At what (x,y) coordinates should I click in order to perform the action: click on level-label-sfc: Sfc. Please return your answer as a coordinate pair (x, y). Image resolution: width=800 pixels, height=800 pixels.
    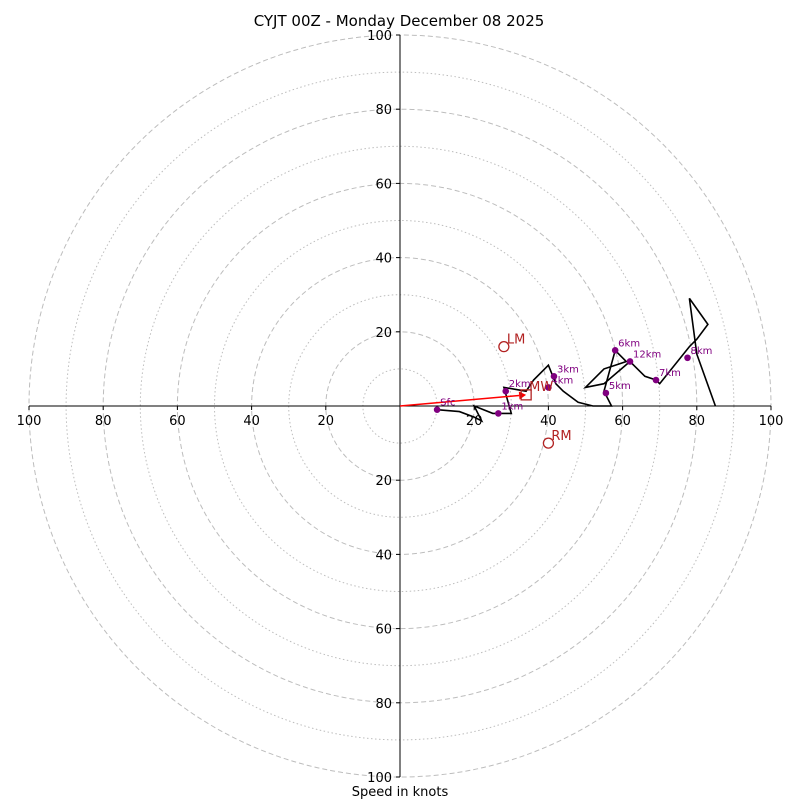
    Looking at the image, I should click on (447, 403).